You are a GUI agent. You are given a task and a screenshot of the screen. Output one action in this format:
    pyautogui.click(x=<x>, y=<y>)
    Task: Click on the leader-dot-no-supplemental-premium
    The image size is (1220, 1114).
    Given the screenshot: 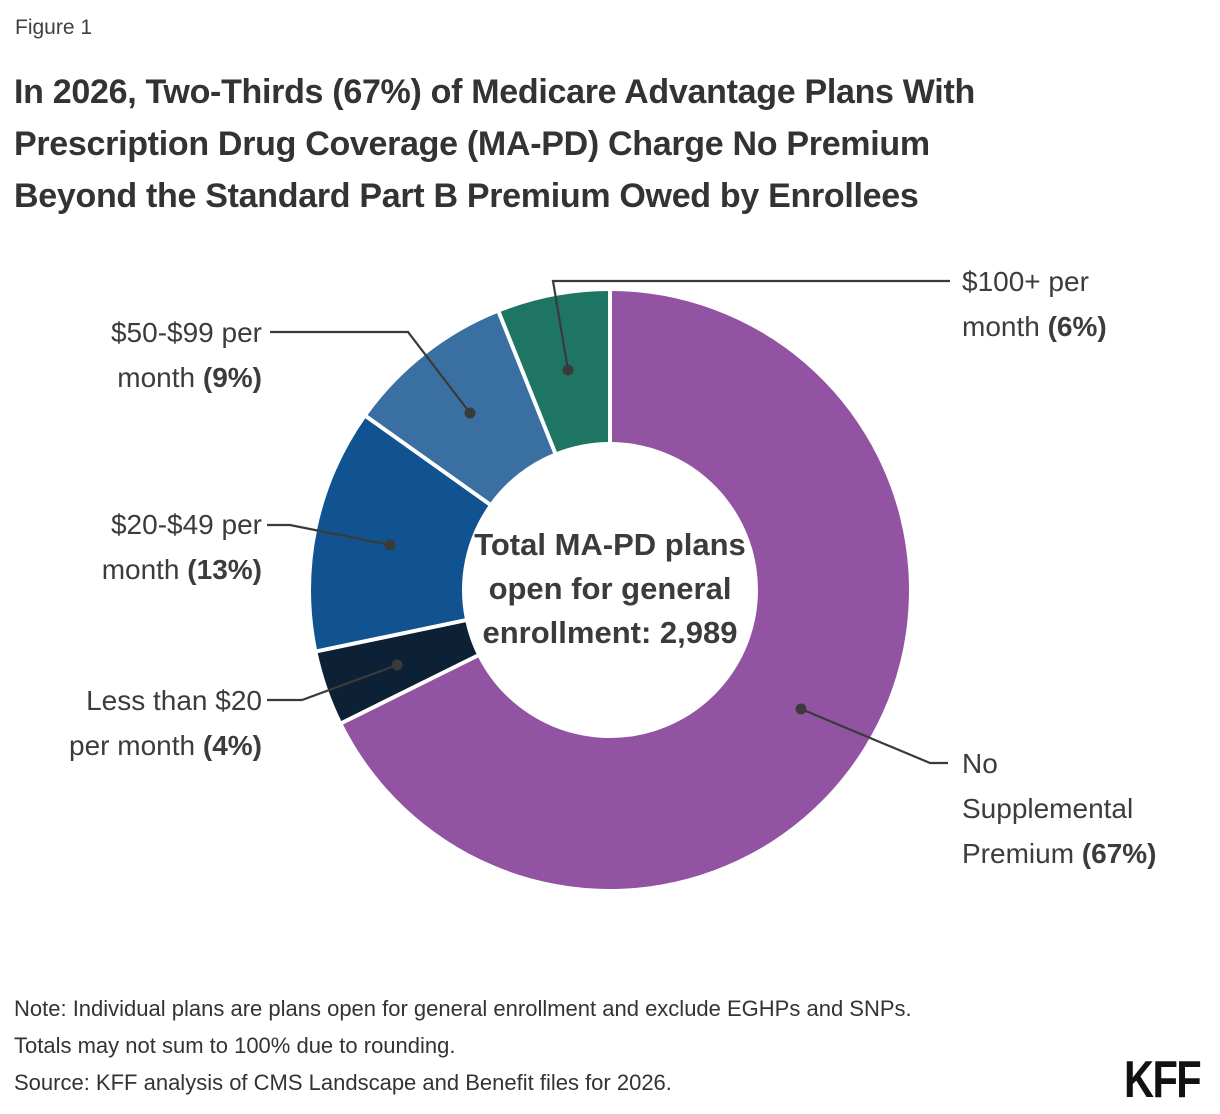 What is the action you would take?
    pyautogui.click(x=801, y=709)
    